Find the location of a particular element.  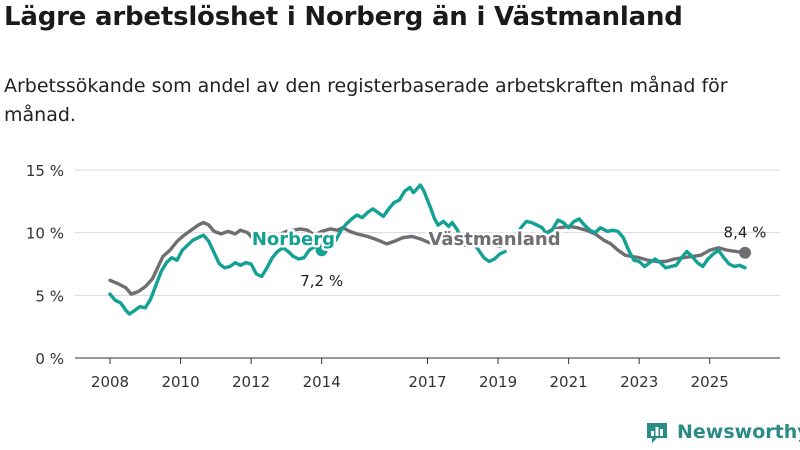

y-tick-label: 5 % is located at coordinates (49, 296).